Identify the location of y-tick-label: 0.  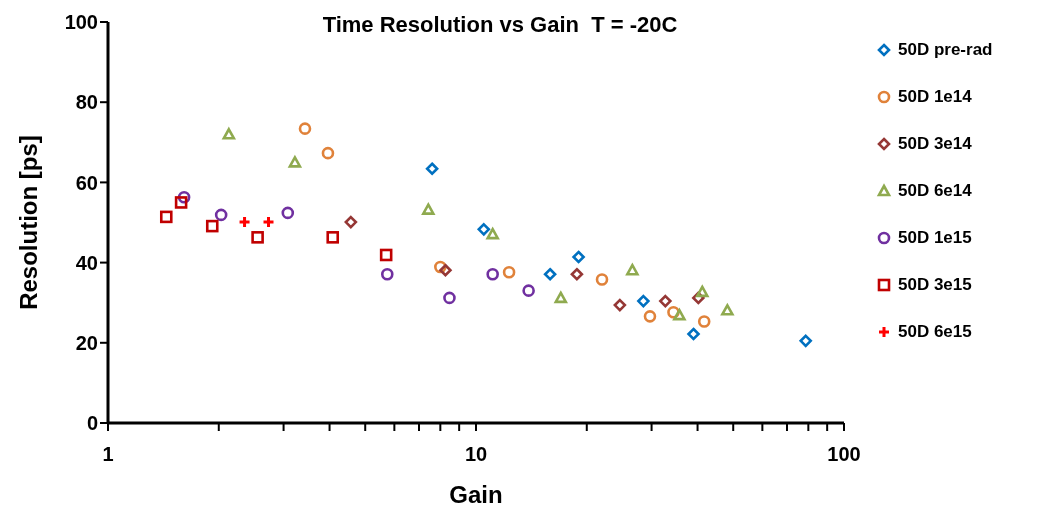
(92, 423).